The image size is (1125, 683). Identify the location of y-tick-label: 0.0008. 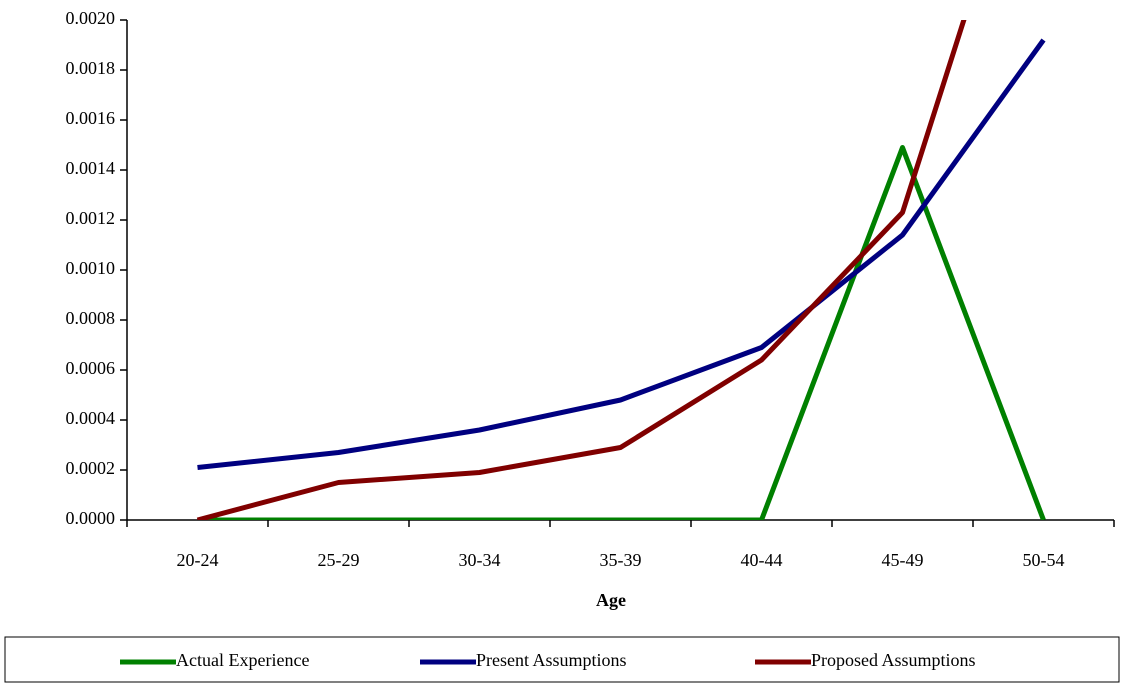
(91, 318).